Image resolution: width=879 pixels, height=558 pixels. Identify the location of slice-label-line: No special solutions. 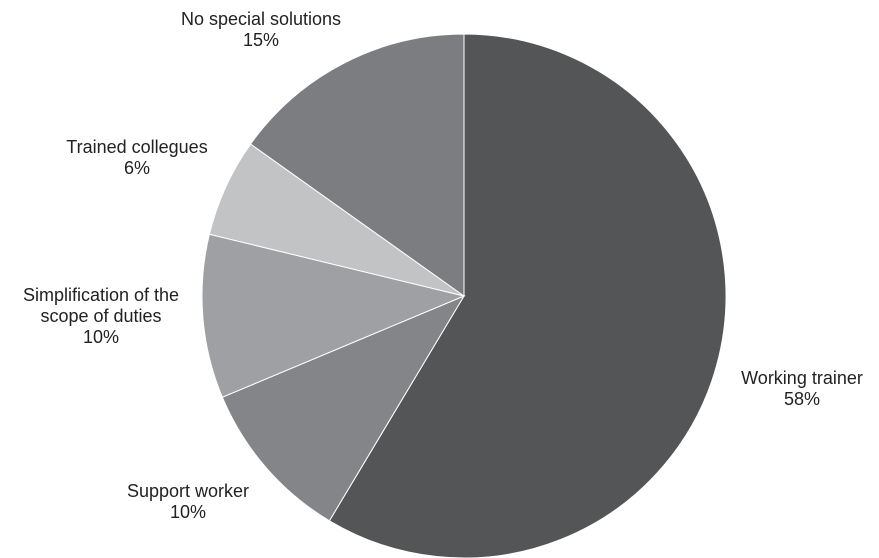
(261, 19).